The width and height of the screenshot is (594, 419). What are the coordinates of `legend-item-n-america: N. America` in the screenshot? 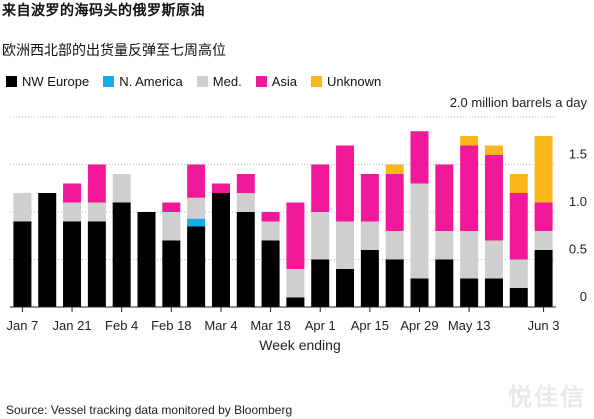 It's located at (143, 81).